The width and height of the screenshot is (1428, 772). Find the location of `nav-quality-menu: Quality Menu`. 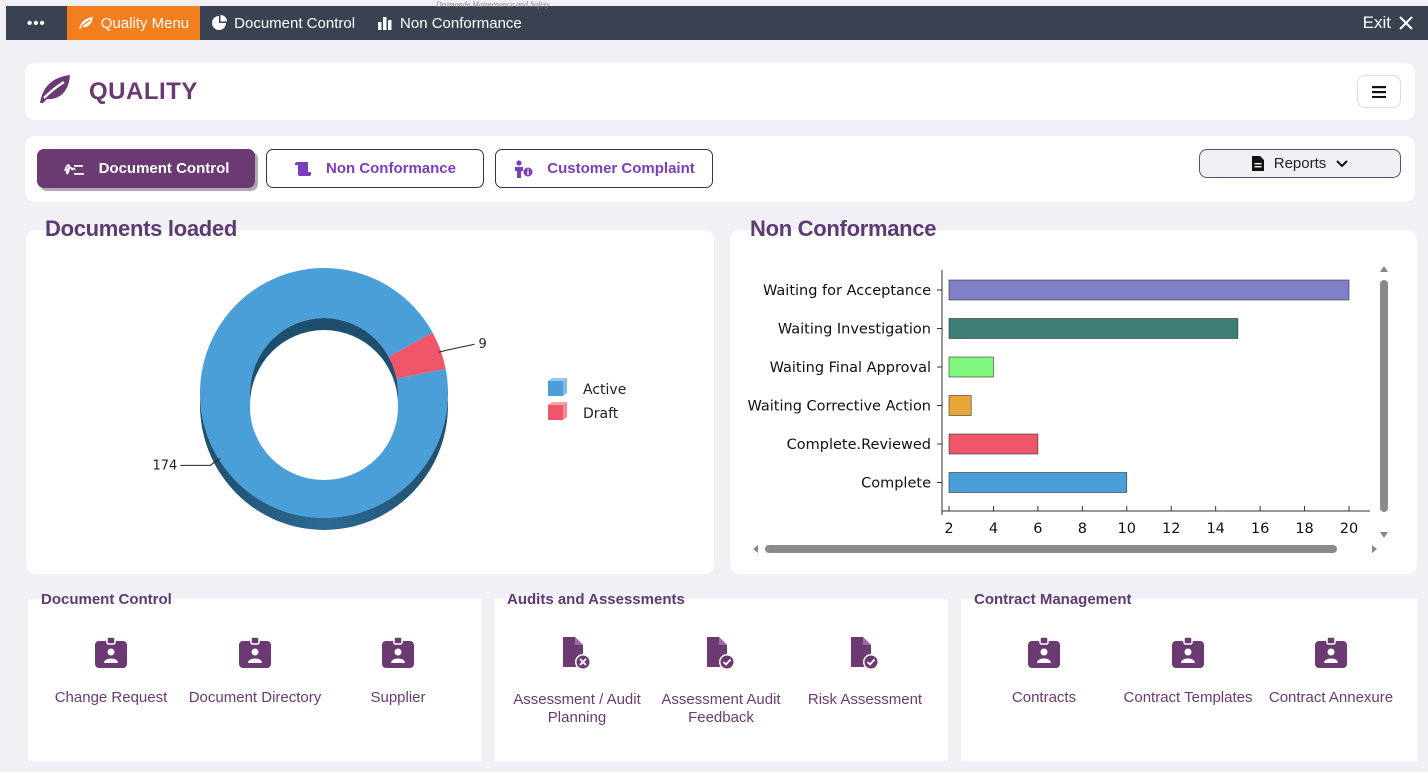

nav-quality-menu: Quality Menu is located at coordinates (133, 23).